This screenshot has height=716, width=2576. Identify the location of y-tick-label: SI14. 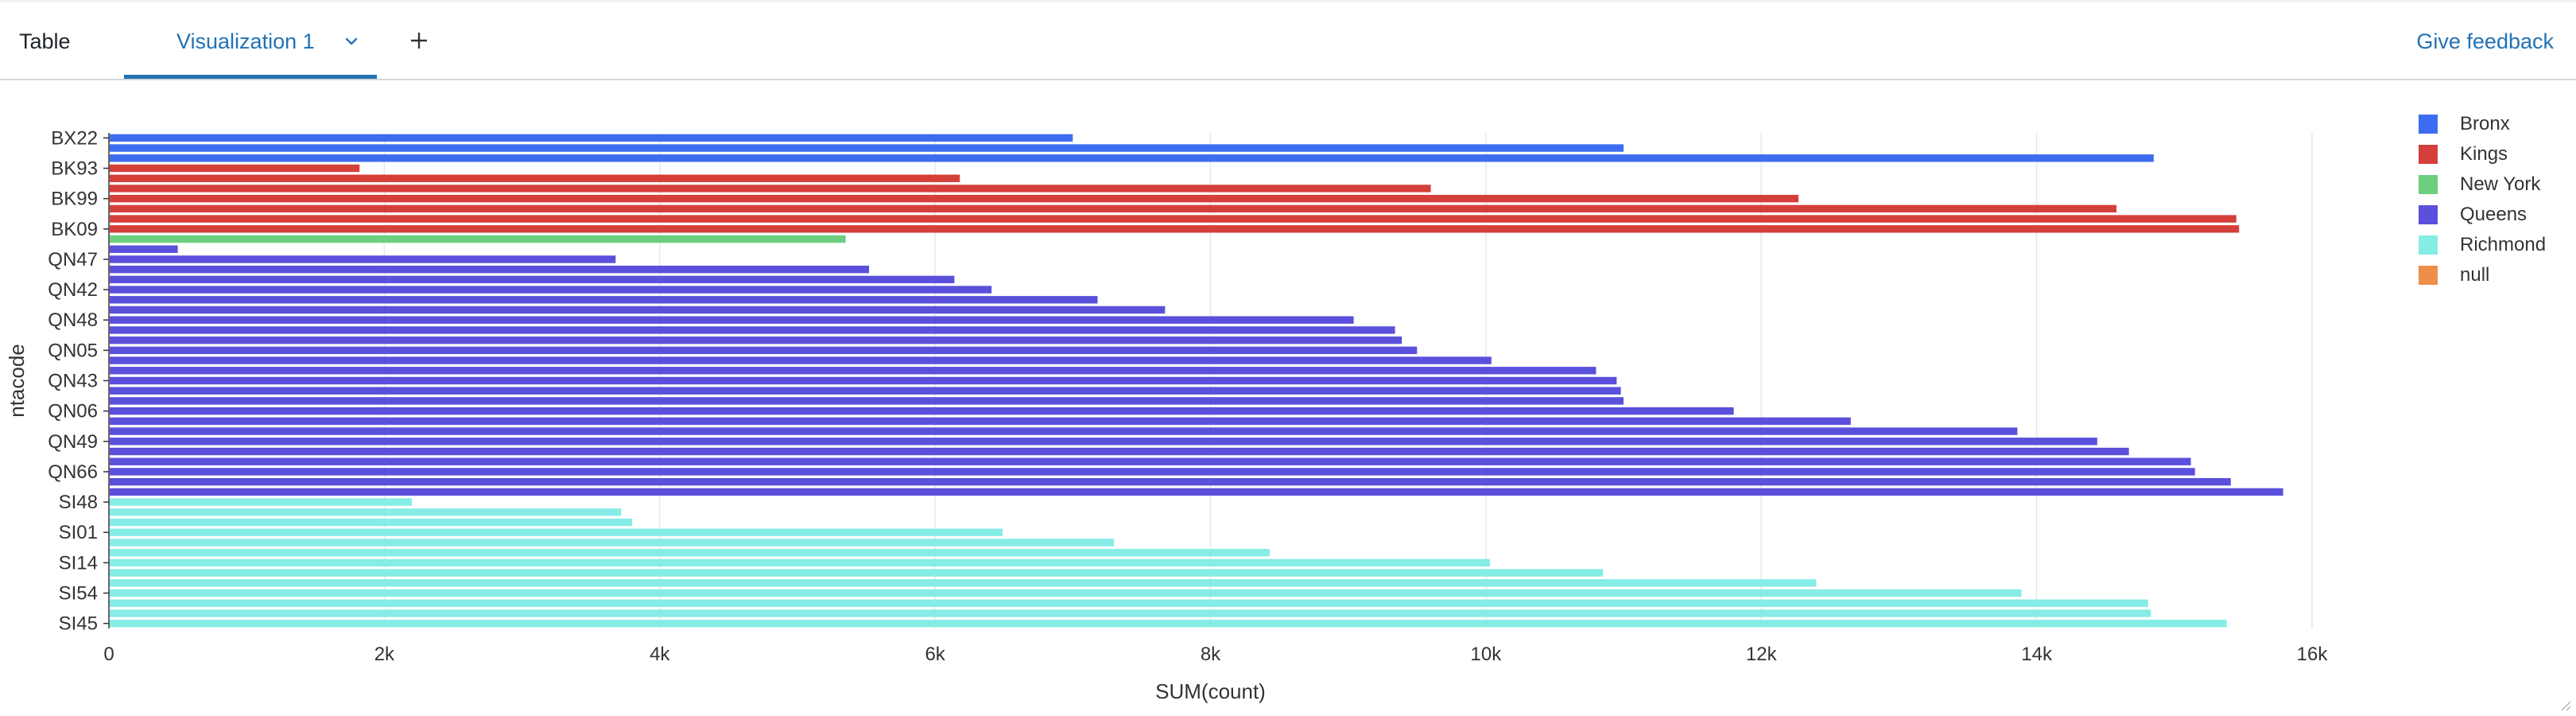
(78, 563).